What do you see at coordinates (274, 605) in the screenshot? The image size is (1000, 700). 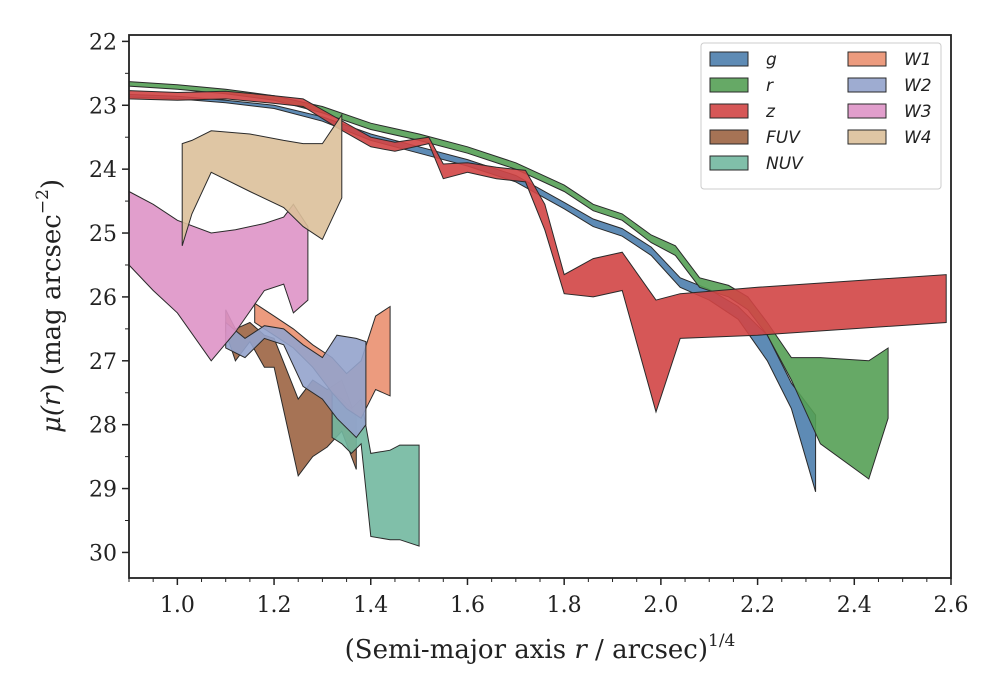 I see `x-tick-label: 1.2` at bounding box center [274, 605].